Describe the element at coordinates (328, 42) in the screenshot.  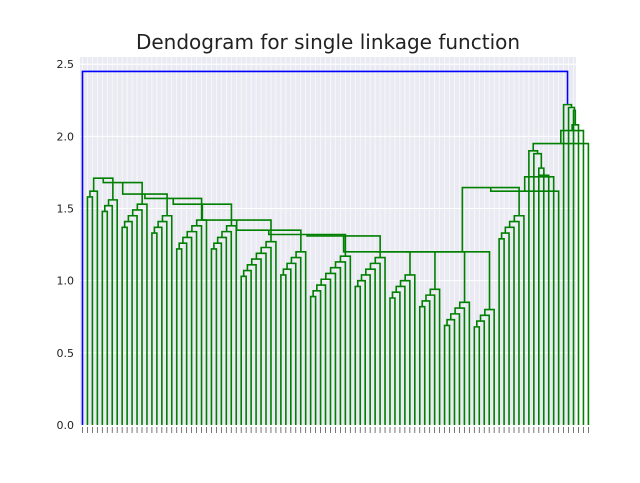
I see `chart-title: Dendogram for single linkage function` at that location.